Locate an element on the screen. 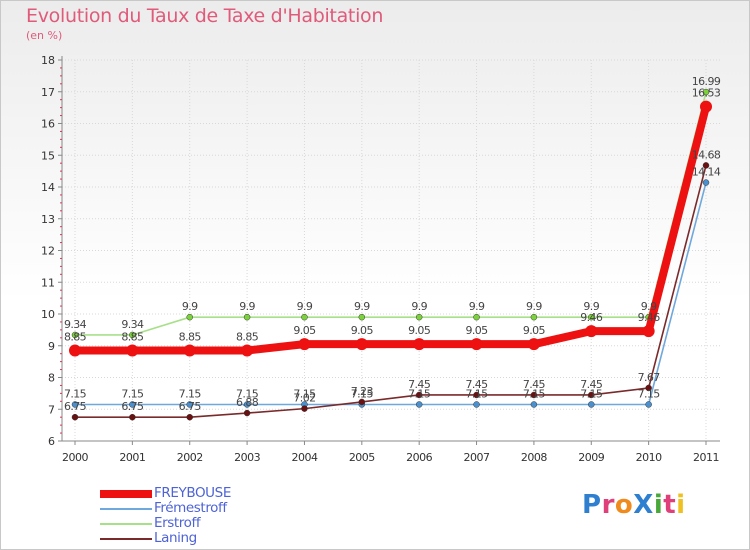 The image size is (750, 550). x-tick-label: 2004 is located at coordinates (304, 457).